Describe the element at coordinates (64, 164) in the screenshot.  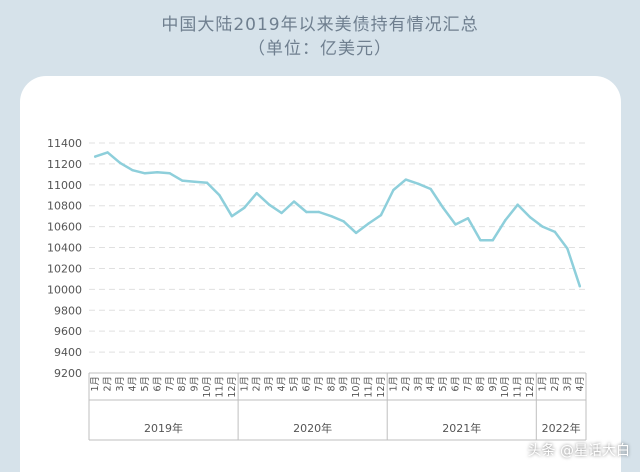
I see `y-tick-label: 11200` at that location.